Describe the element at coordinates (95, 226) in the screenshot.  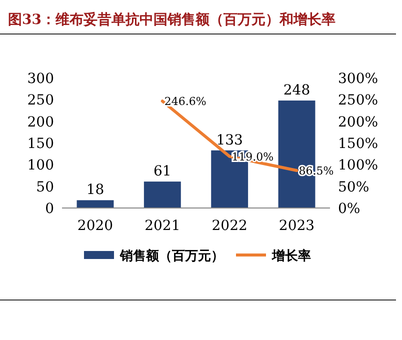
I see `x-tick-label: 2020` at that location.